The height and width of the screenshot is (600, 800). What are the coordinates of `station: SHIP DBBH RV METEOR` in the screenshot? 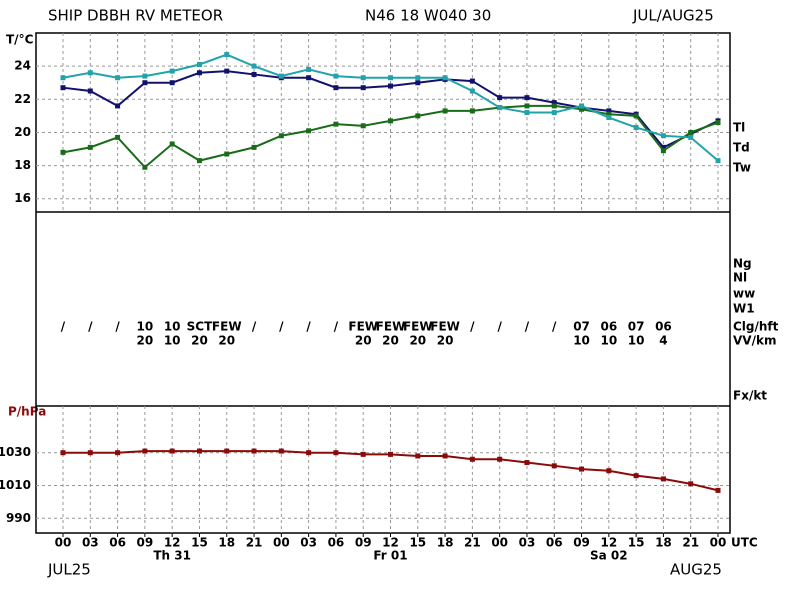 It's located at (135, 16).